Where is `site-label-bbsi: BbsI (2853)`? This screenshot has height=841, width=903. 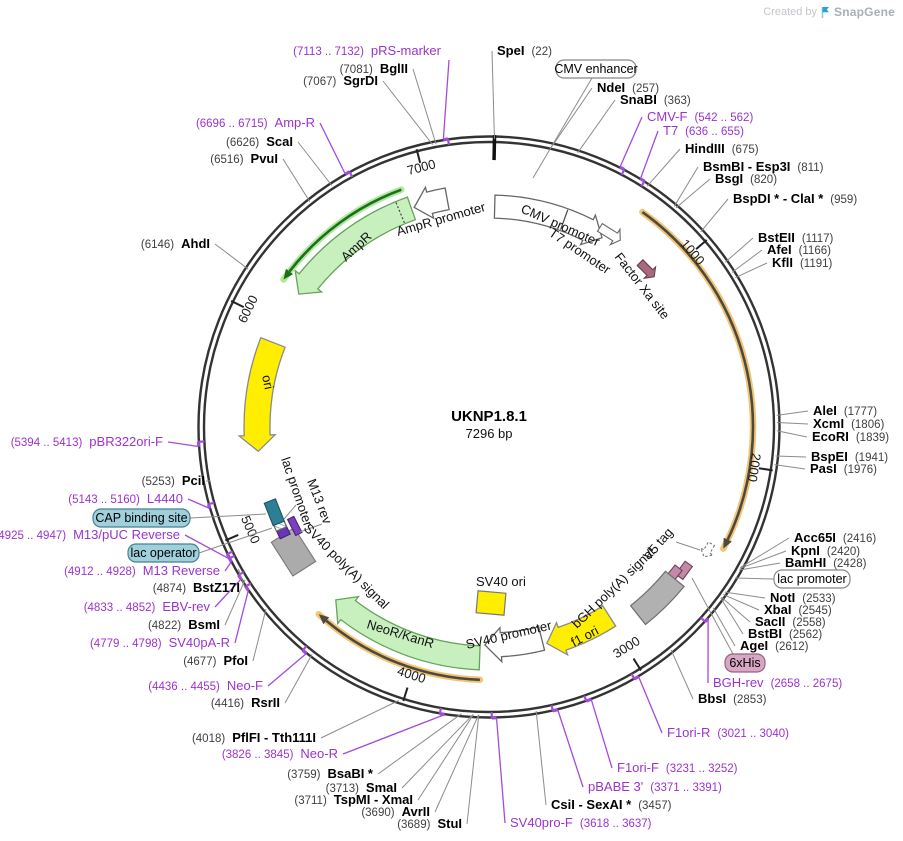
site-label-bbsi: BbsI (2853) is located at coordinates (732, 698).